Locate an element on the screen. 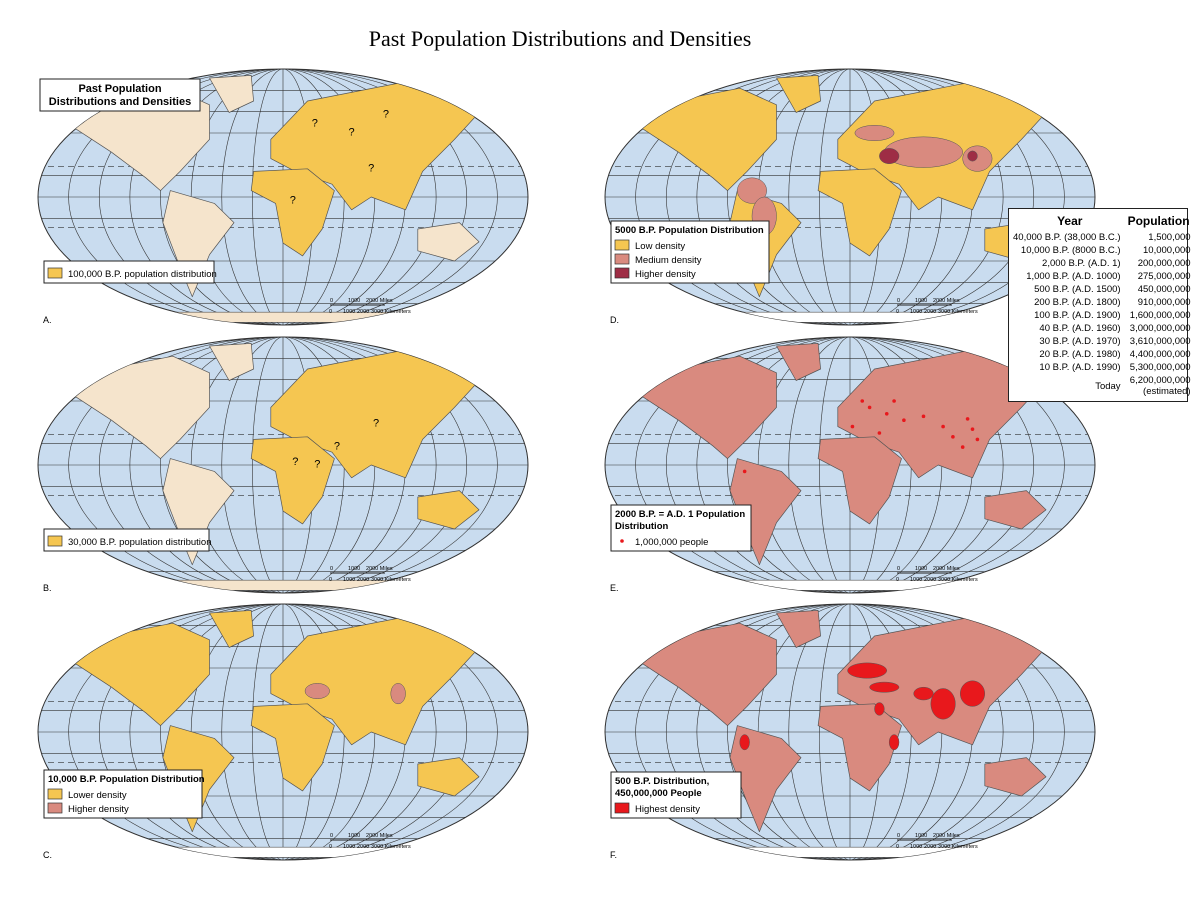  legend-label: 30,000 B.P. population distribution is located at coordinates (140, 542).